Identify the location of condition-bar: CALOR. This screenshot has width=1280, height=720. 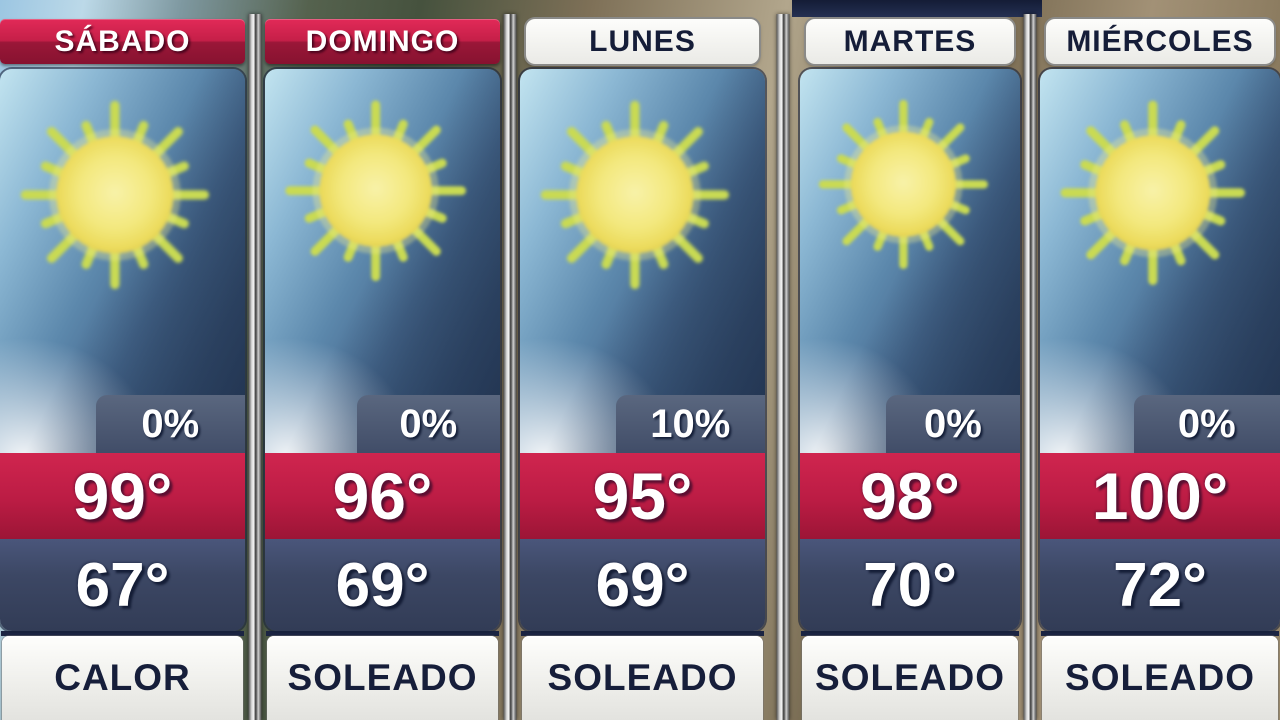
(122, 678).